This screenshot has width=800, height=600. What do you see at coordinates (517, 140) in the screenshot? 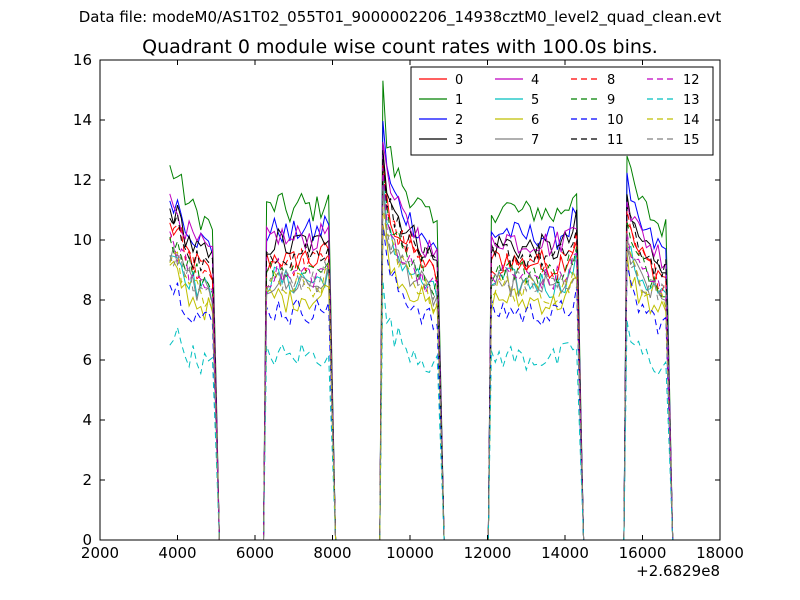
I see `legend-item-7: 7` at bounding box center [517, 140].